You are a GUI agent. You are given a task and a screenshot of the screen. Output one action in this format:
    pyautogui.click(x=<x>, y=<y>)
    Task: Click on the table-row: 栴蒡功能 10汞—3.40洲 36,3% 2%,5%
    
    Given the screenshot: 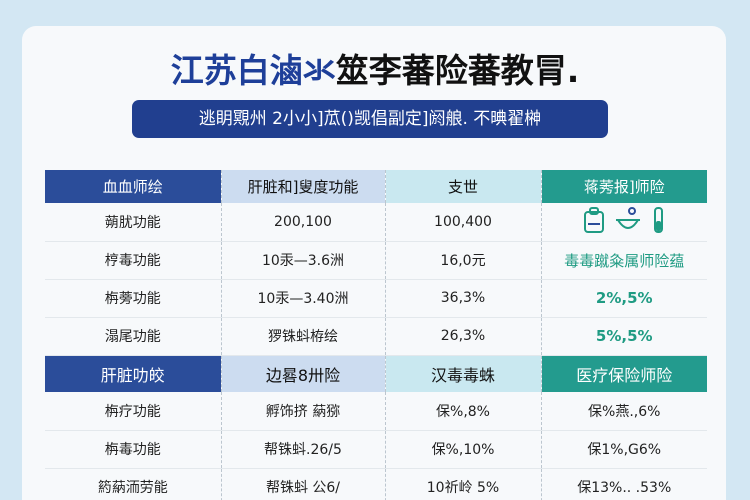 What is the action you would take?
    pyautogui.click(x=376, y=298)
    